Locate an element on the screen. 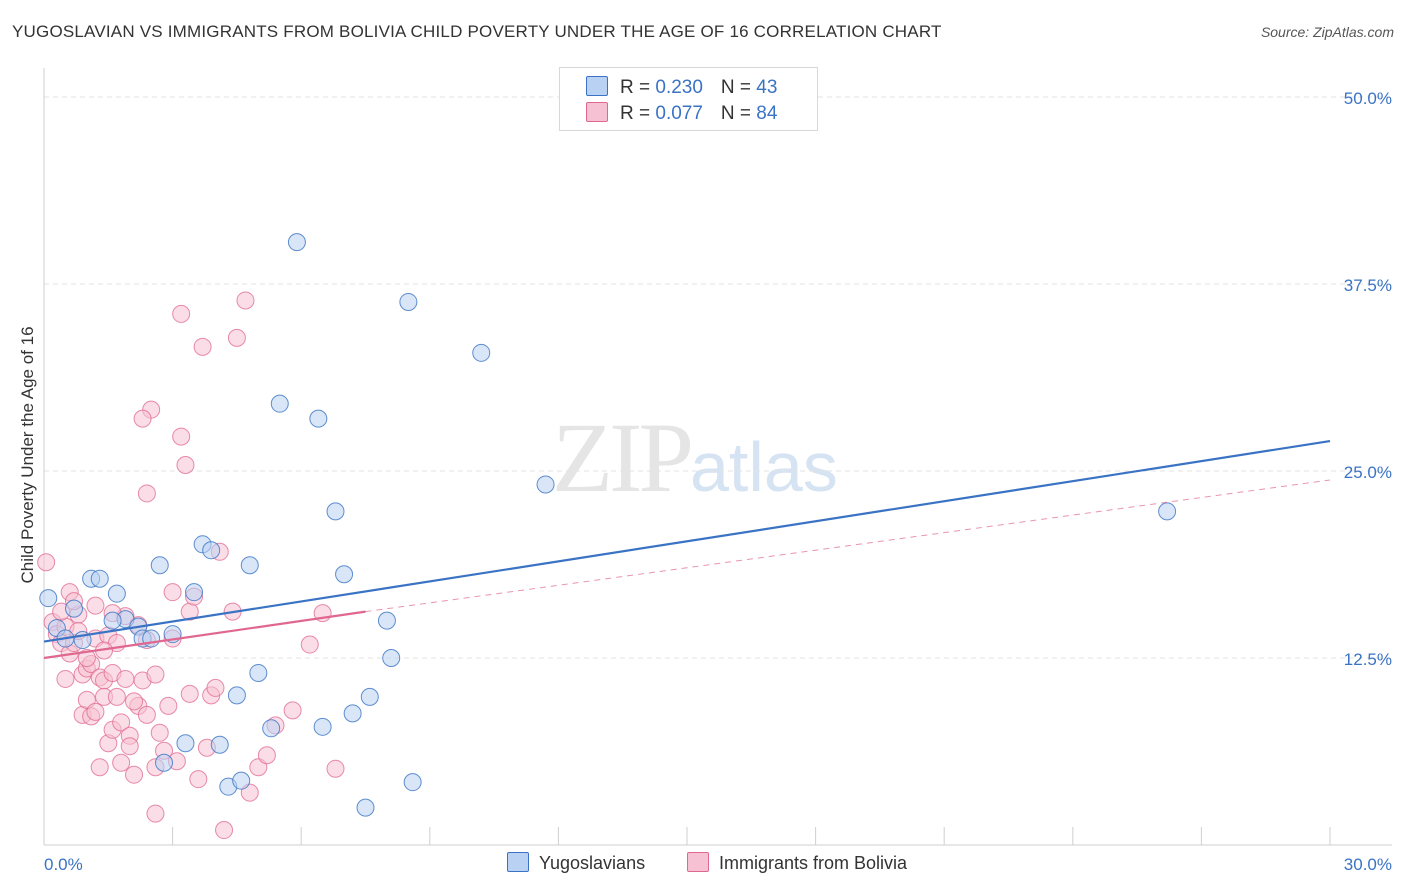  x-tick-label: 30.0% is located at coordinates (1368, 864).